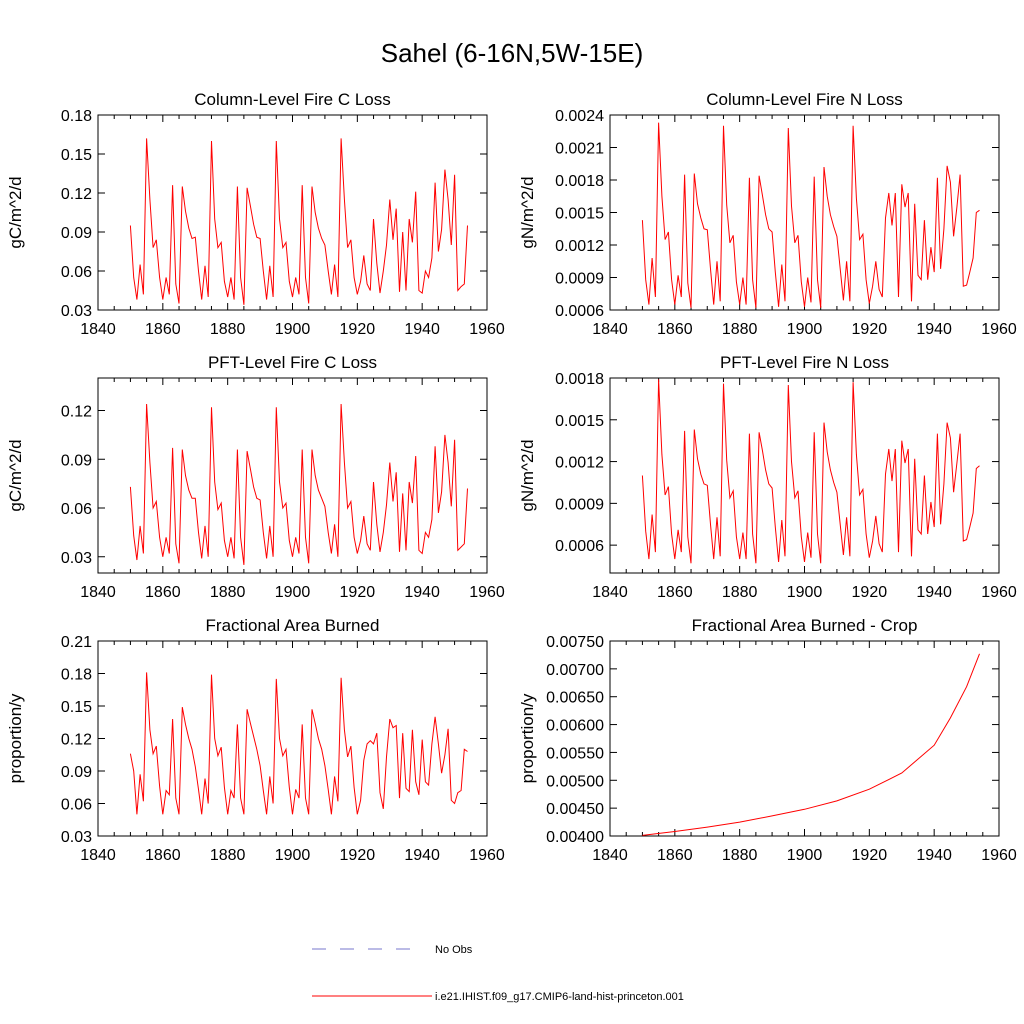 The height and width of the screenshot is (1024, 1024). I want to click on y-tick-label: 0.21, so click(76, 642).